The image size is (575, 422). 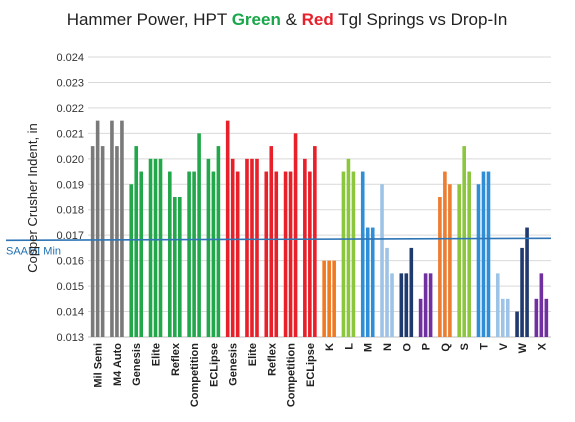 What do you see at coordinates (32, 198) in the screenshot?
I see `y-axis-title: Copper Crusher Indent, in` at bounding box center [32, 198].